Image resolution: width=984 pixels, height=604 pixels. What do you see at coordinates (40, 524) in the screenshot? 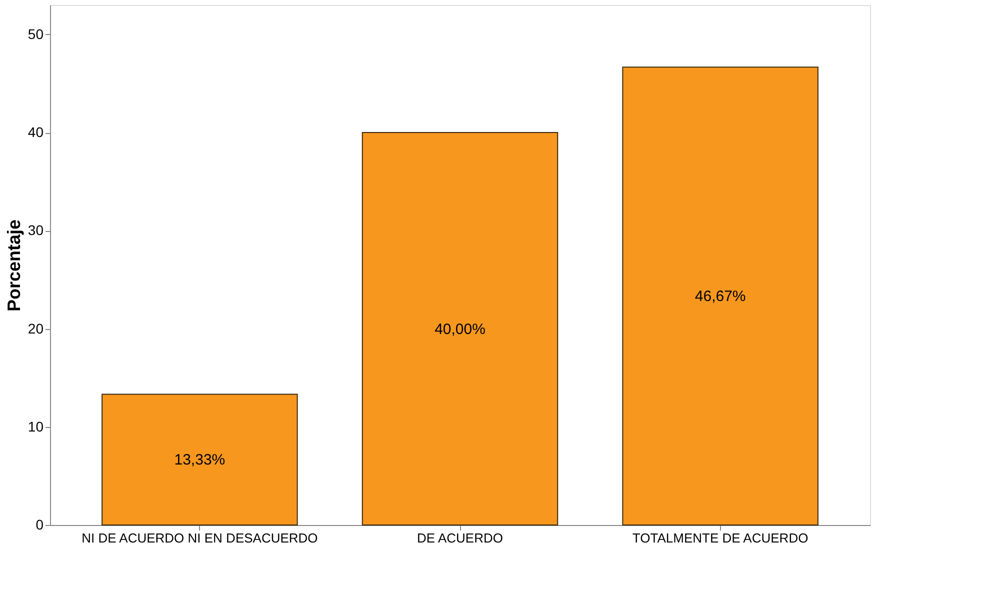
I see `y-tick-label: 0` at bounding box center [40, 524].